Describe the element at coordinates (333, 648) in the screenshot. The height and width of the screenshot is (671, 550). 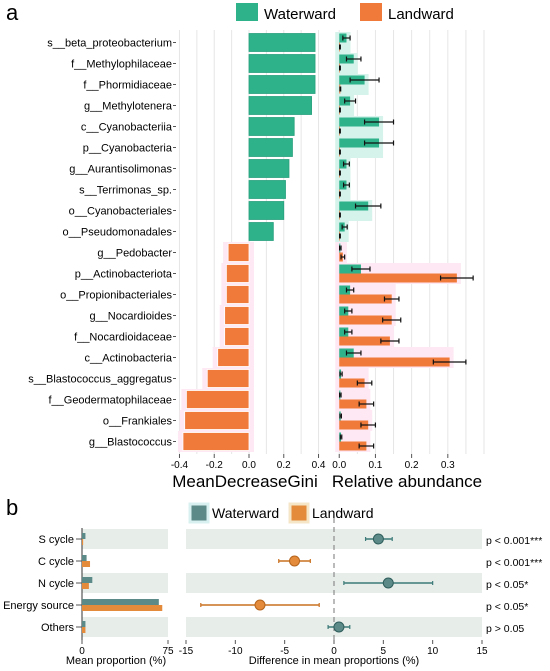
I see `difference-x-axis: -15 -10 -5 0 5 10 15` at that location.